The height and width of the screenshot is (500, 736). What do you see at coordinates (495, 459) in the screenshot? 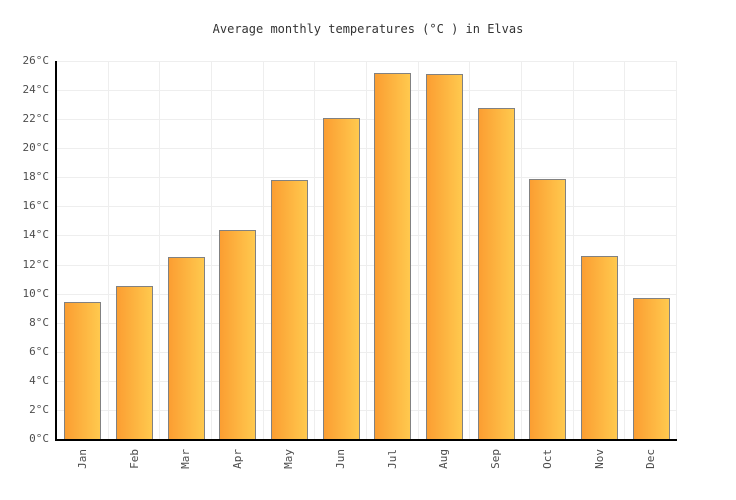
I see `x-tick-label-sep: Sep` at bounding box center [495, 459].